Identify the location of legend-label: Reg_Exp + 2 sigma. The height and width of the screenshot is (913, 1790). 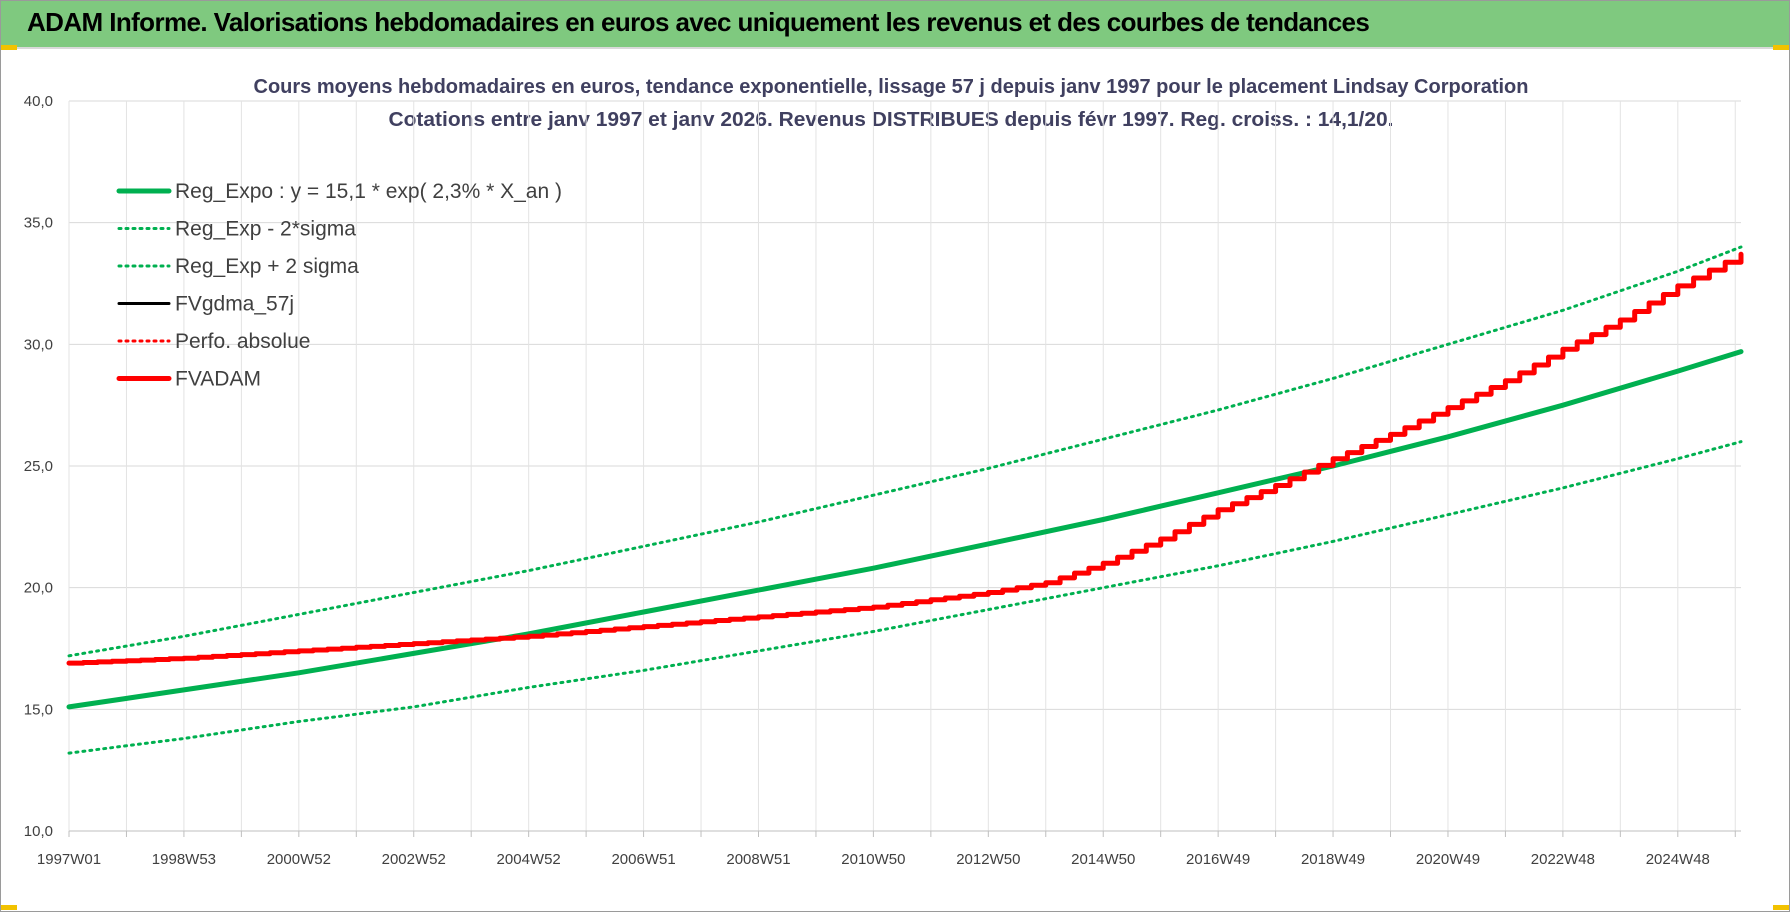
(267, 266).